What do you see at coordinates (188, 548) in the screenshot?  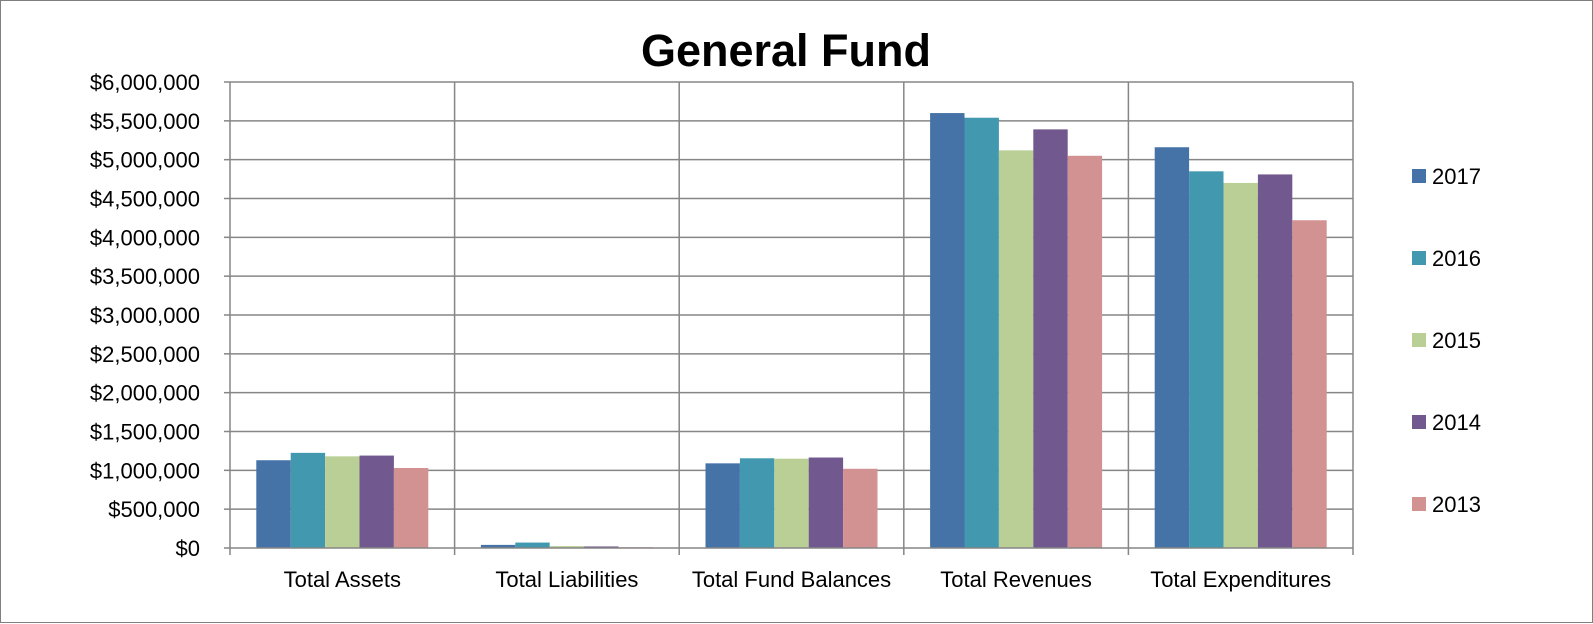 I see `y-tick-label: $0` at bounding box center [188, 548].